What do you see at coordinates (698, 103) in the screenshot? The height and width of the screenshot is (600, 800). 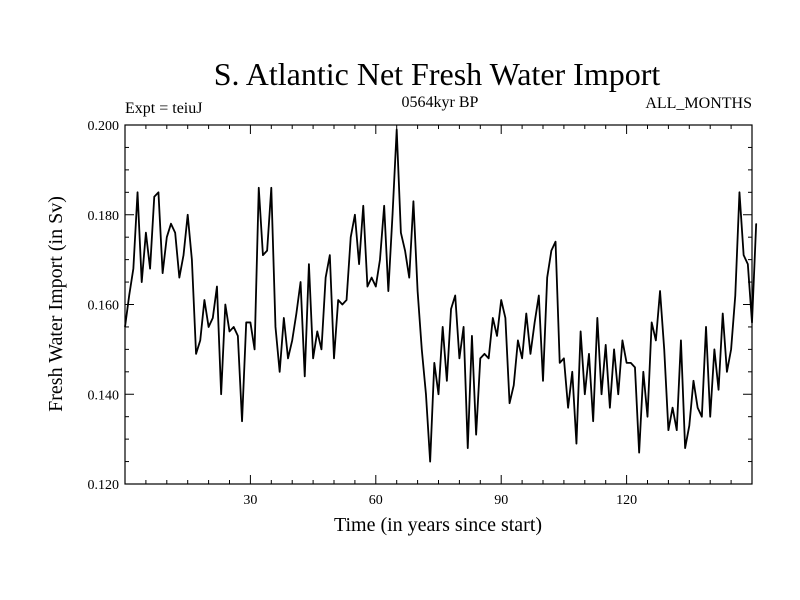 I see `months-label: ALL_MONTHS` at bounding box center [698, 103].